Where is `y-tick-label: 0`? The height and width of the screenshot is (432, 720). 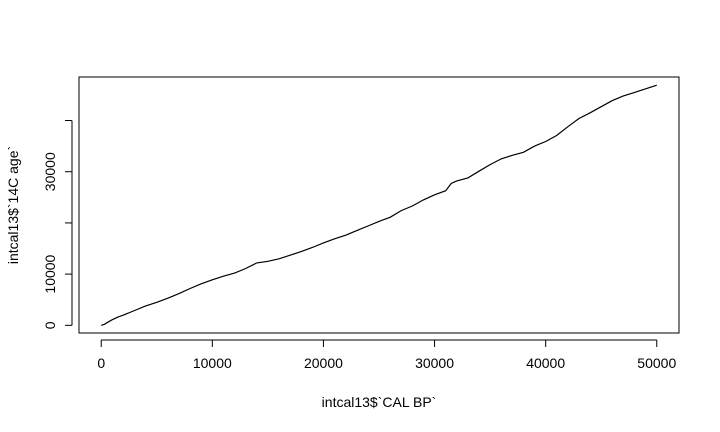
y-tick-label: 0 is located at coordinates (50, 325).